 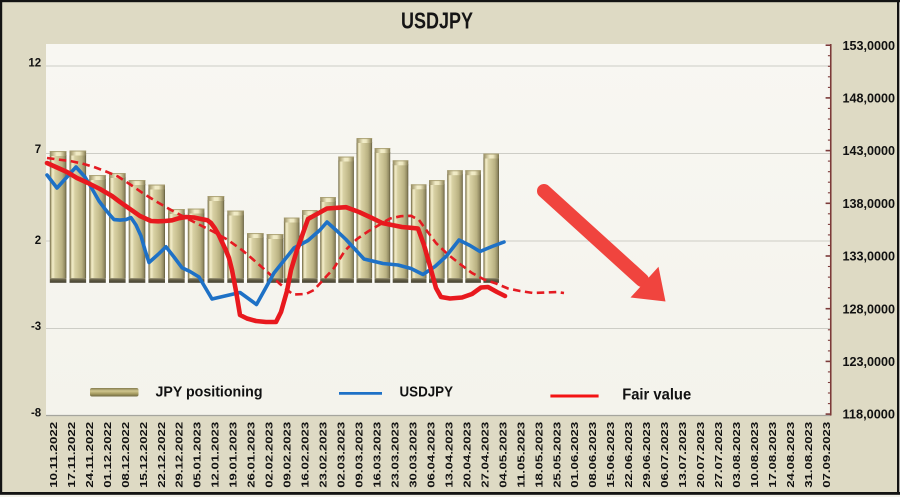 I want to click on svg-text: 05.01.2023, so click(x=198, y=455).